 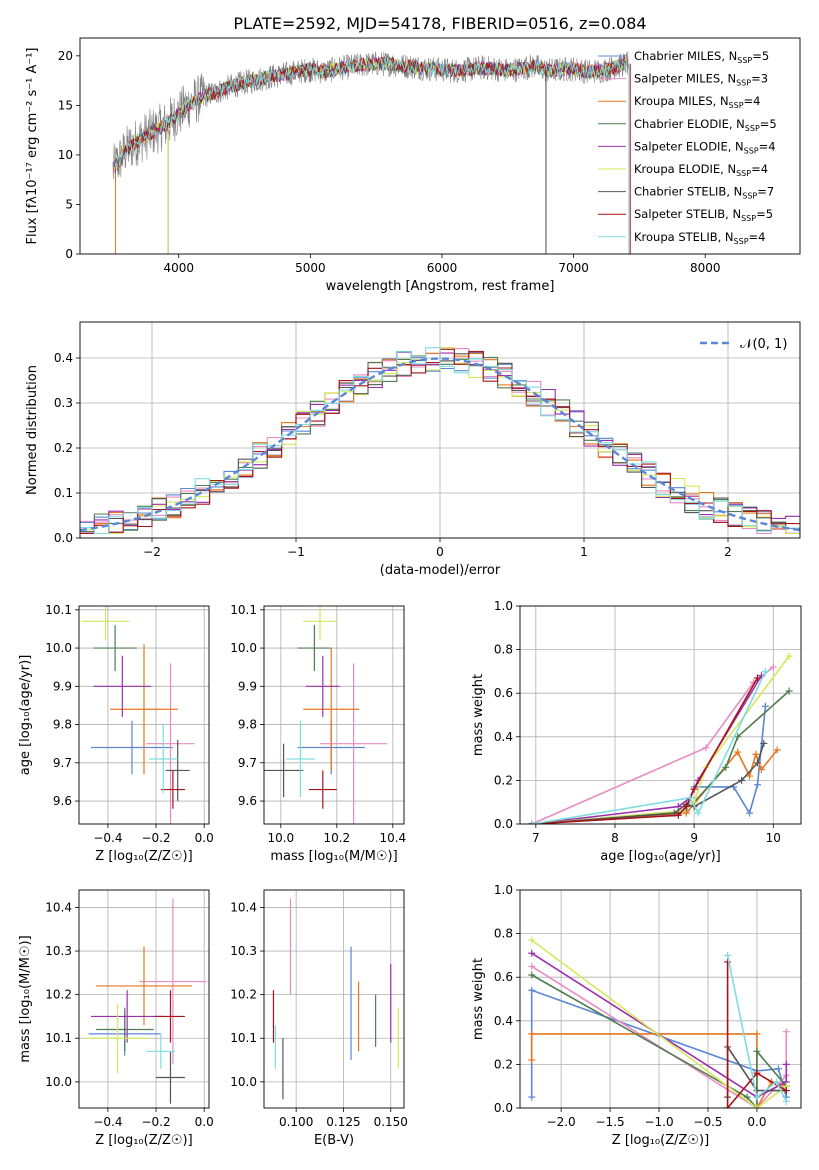 I want to click on x-tick-label: 10.4, so click(x=392, y=838).